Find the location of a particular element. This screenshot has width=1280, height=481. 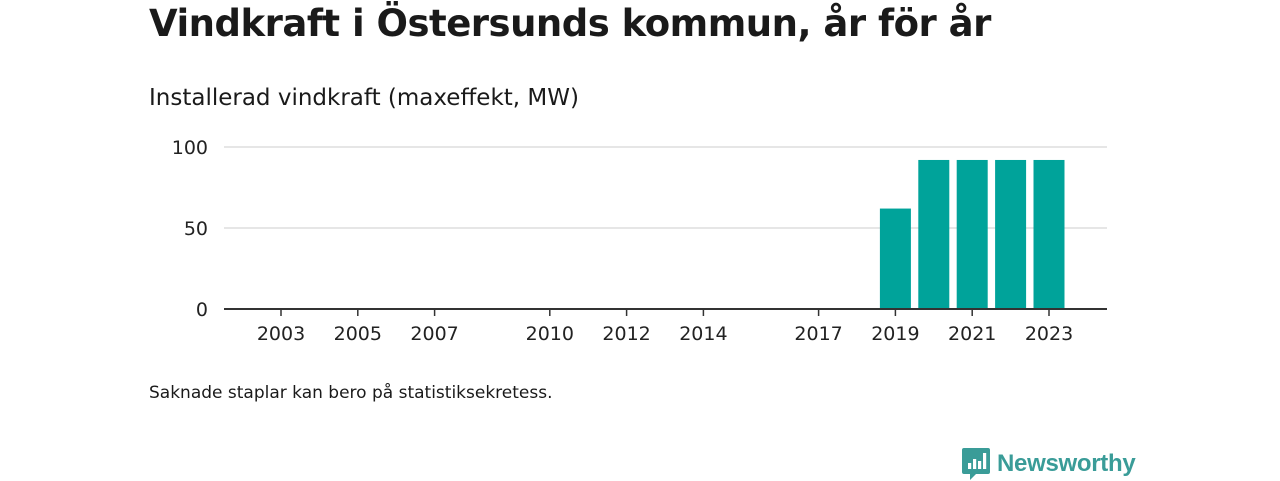

x-tick-label: 2023 is located at coordinates (1049, 334).